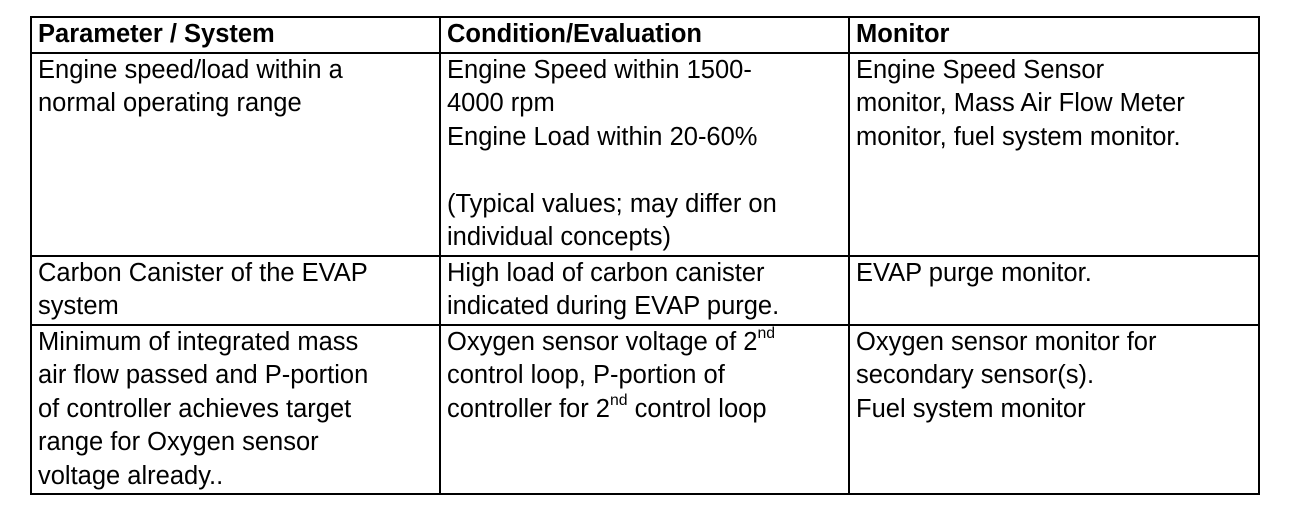  I want to click on cell-text-line: voltage already.., so click(131, 475).